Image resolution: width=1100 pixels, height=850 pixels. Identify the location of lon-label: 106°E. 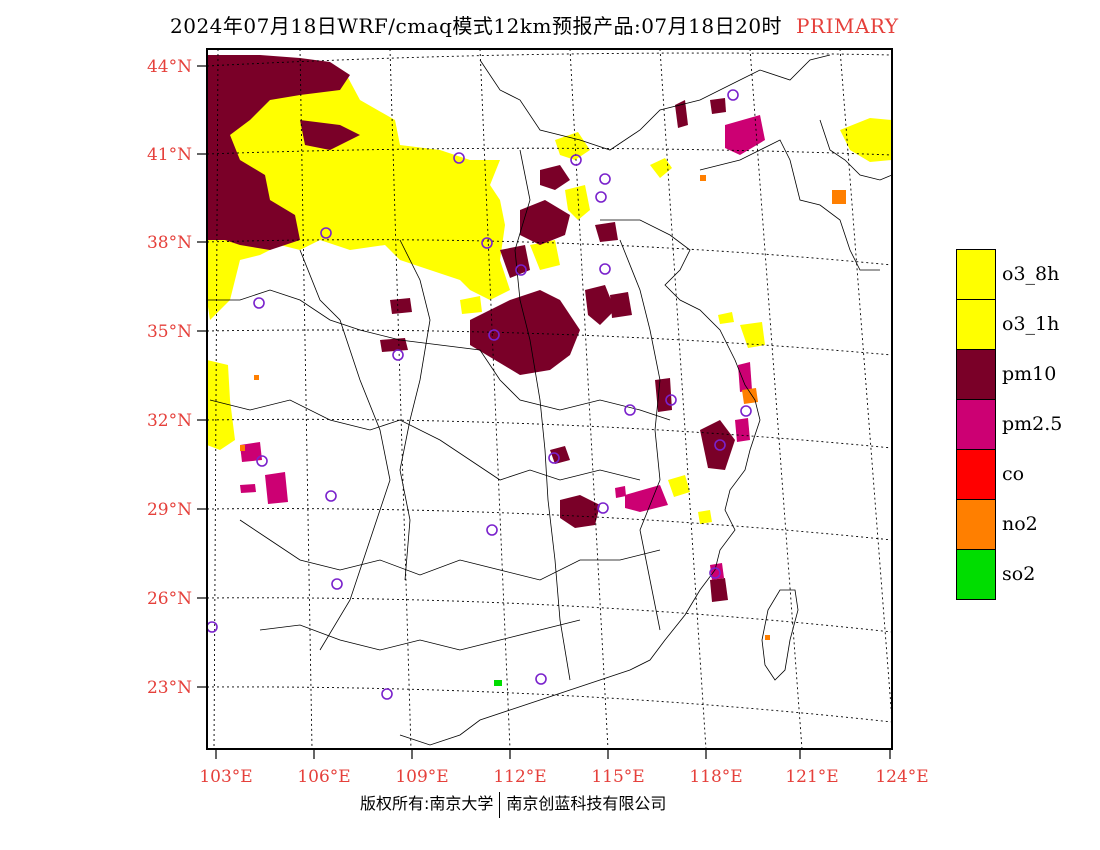
(323, 777).